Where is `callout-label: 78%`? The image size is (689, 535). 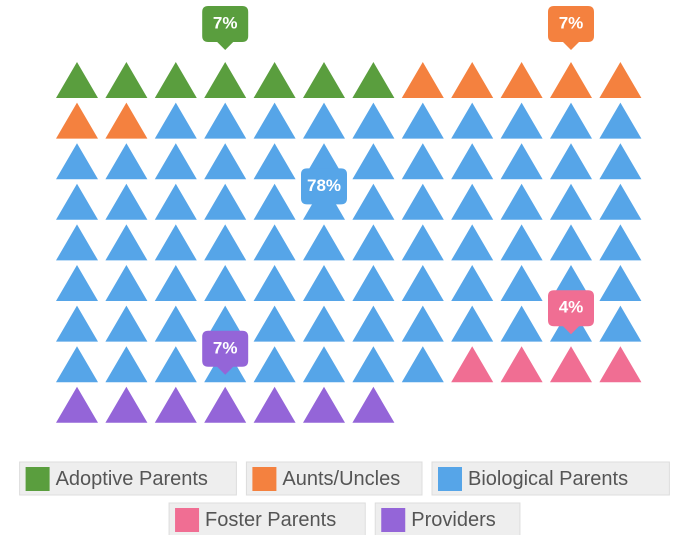 callout-label: 78% is located at coordinates (324, 185).